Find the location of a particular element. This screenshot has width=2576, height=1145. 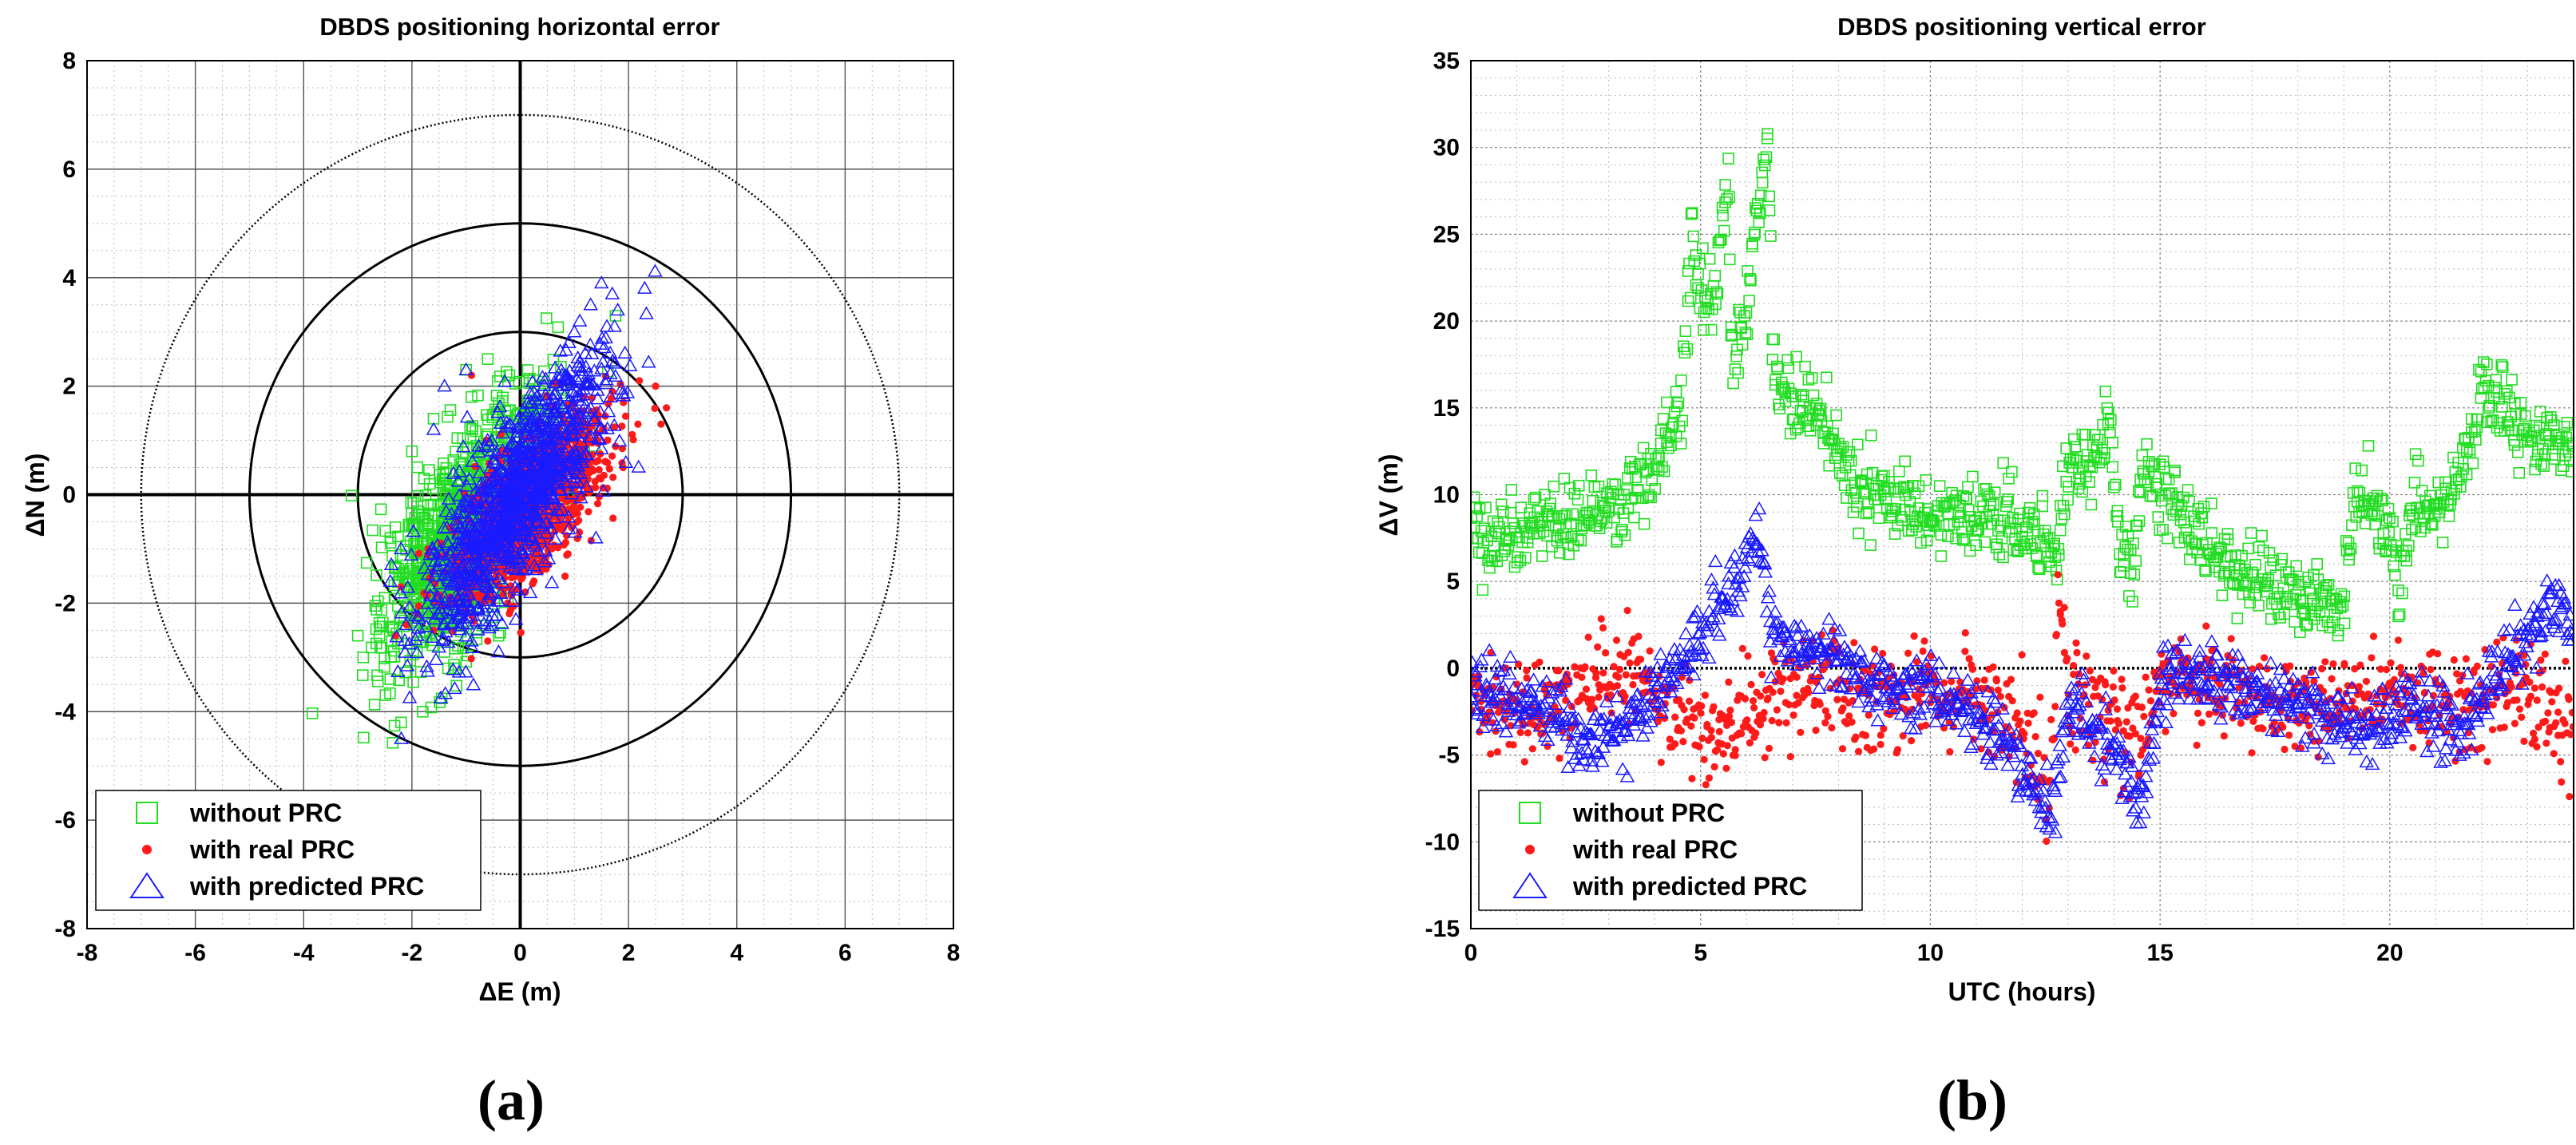

legend-label: without PRC is located at coordinates (265, 812).